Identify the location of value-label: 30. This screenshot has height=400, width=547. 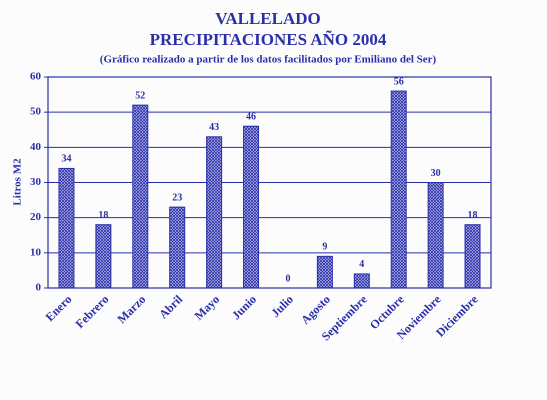
(436, 173).